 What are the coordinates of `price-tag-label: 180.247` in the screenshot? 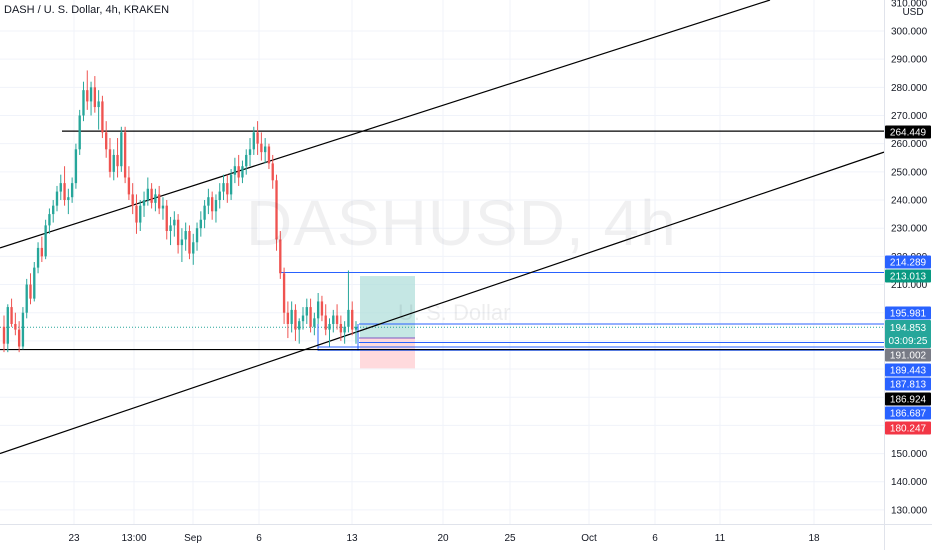 It's located at (908, 429).